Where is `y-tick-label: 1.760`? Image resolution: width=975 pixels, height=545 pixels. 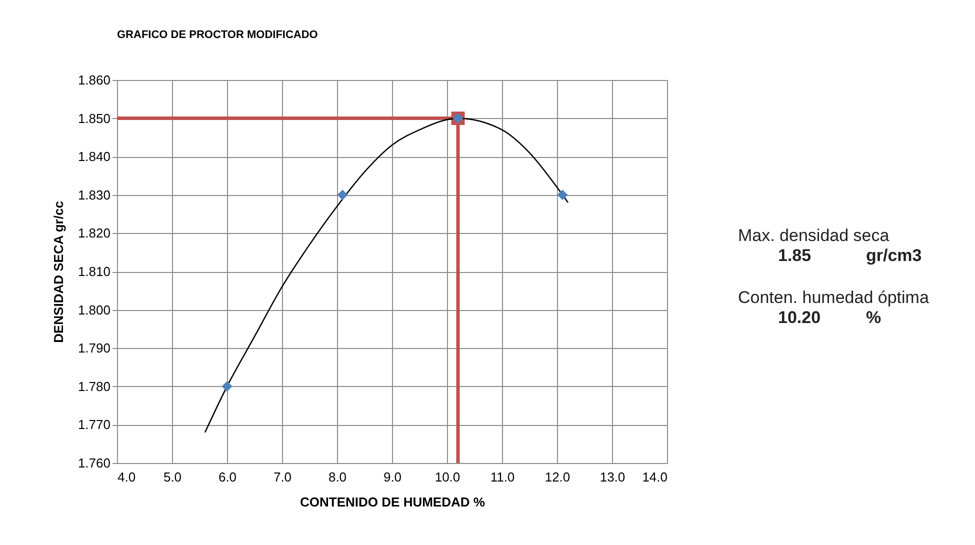
y-tick-label: 1.760 is located at coordinates (94, 463).